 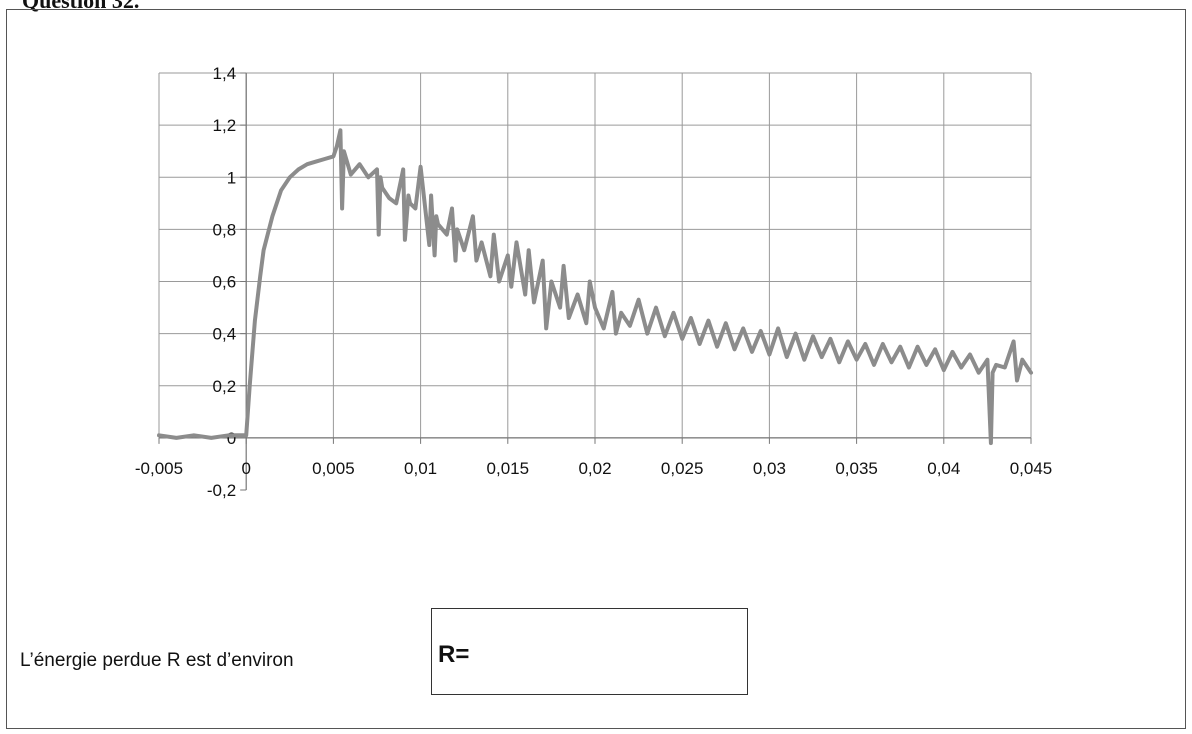 I want to click on y-tick-label: 0, so click(x=231, y=438).